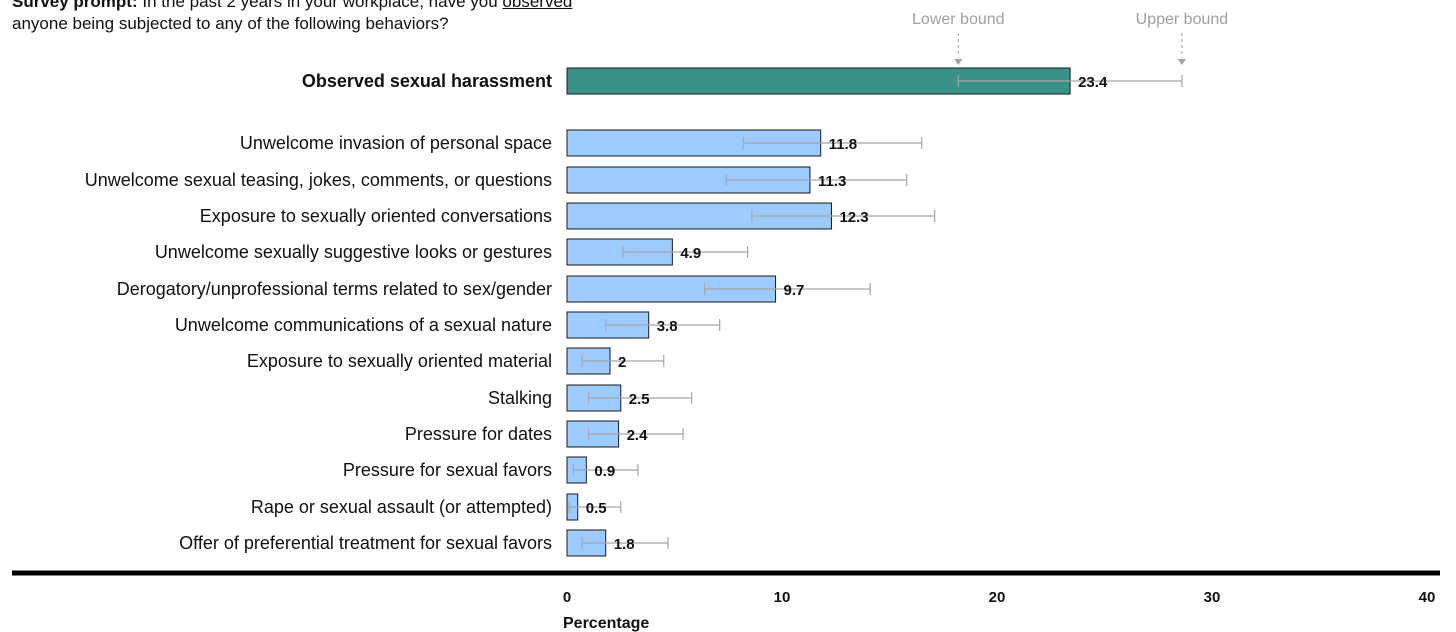  Describe the element at coordinates (401, 507) in the screenshot. I see `category-label: Rape or sexual assault (or attempted)` at that location.